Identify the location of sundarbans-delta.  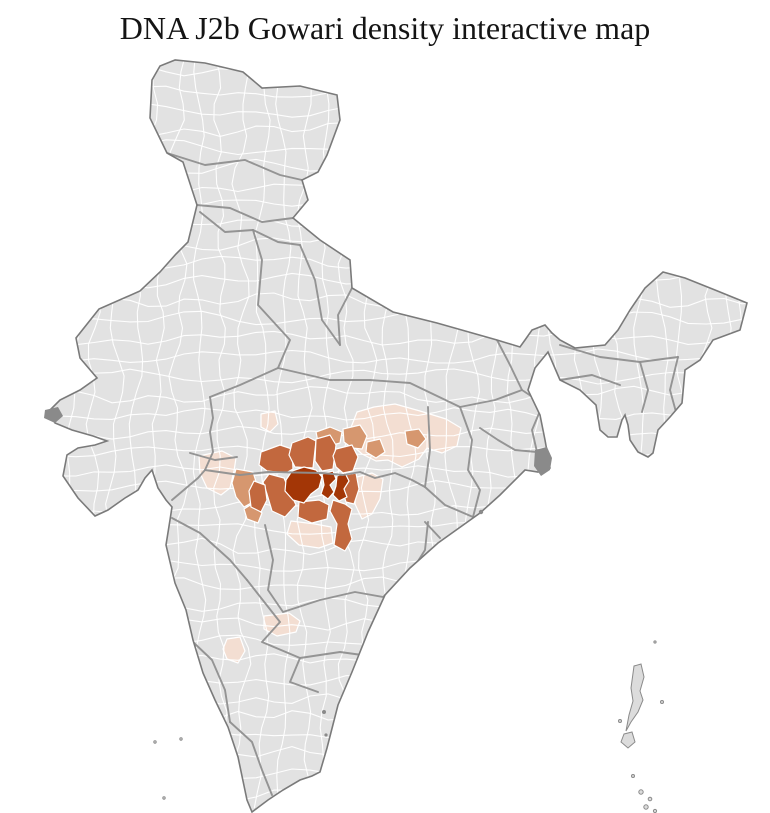
(543, 461).